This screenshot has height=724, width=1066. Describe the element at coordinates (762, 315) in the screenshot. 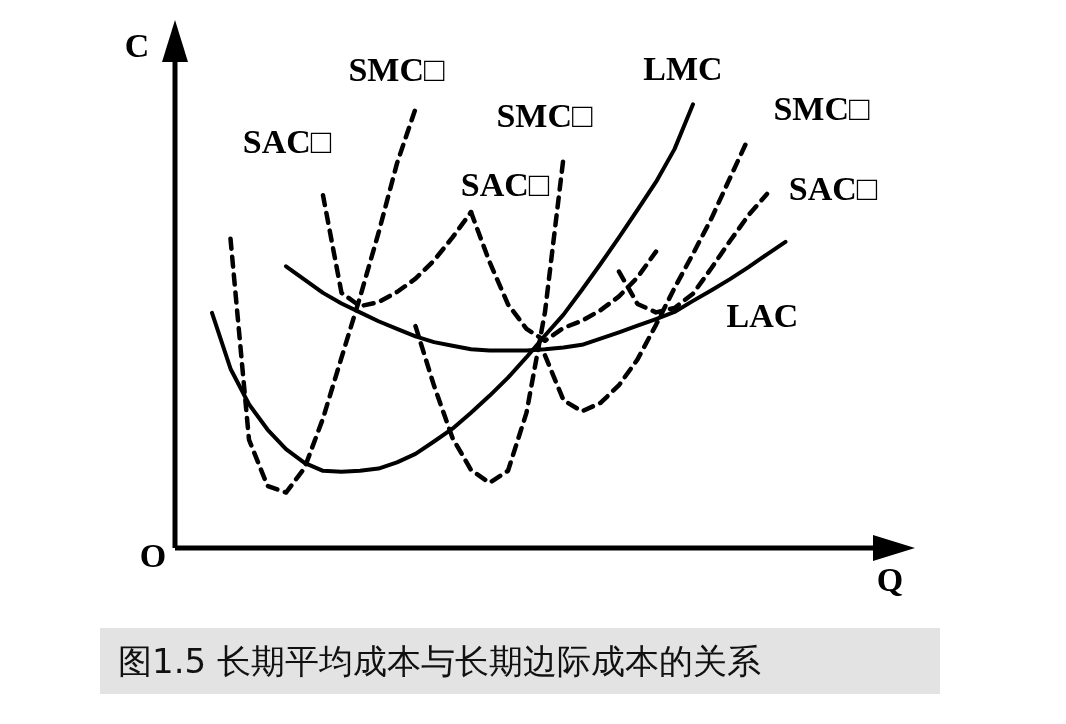

I see `series-label: LAC` at that location.